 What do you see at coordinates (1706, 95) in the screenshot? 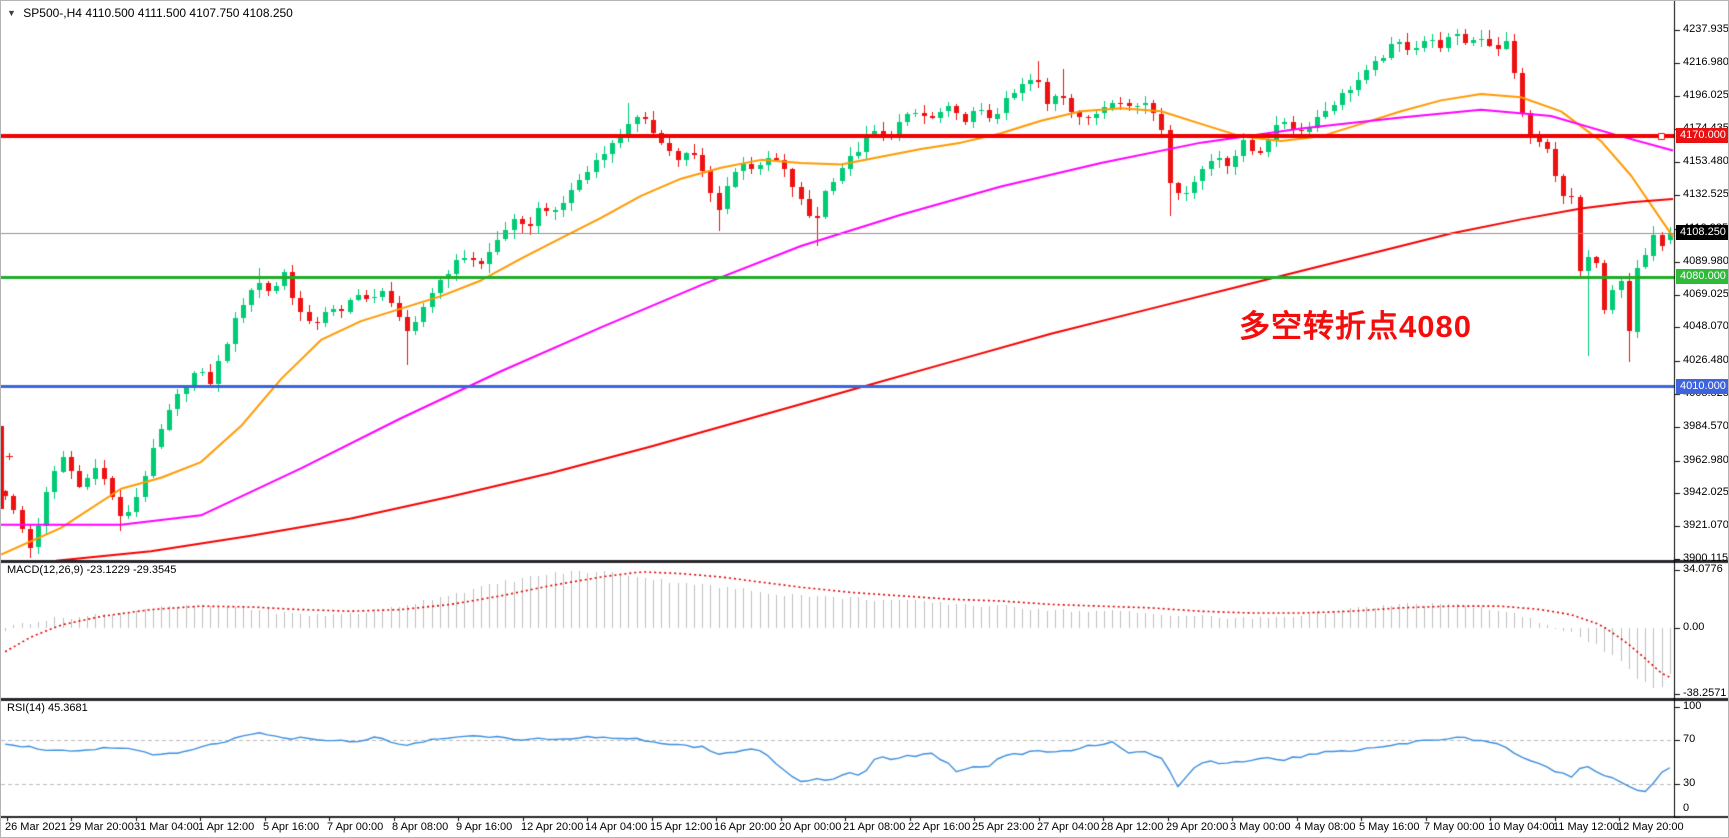
I see `price-axis-label: 4196.025` at bounding box center [1706, 95].